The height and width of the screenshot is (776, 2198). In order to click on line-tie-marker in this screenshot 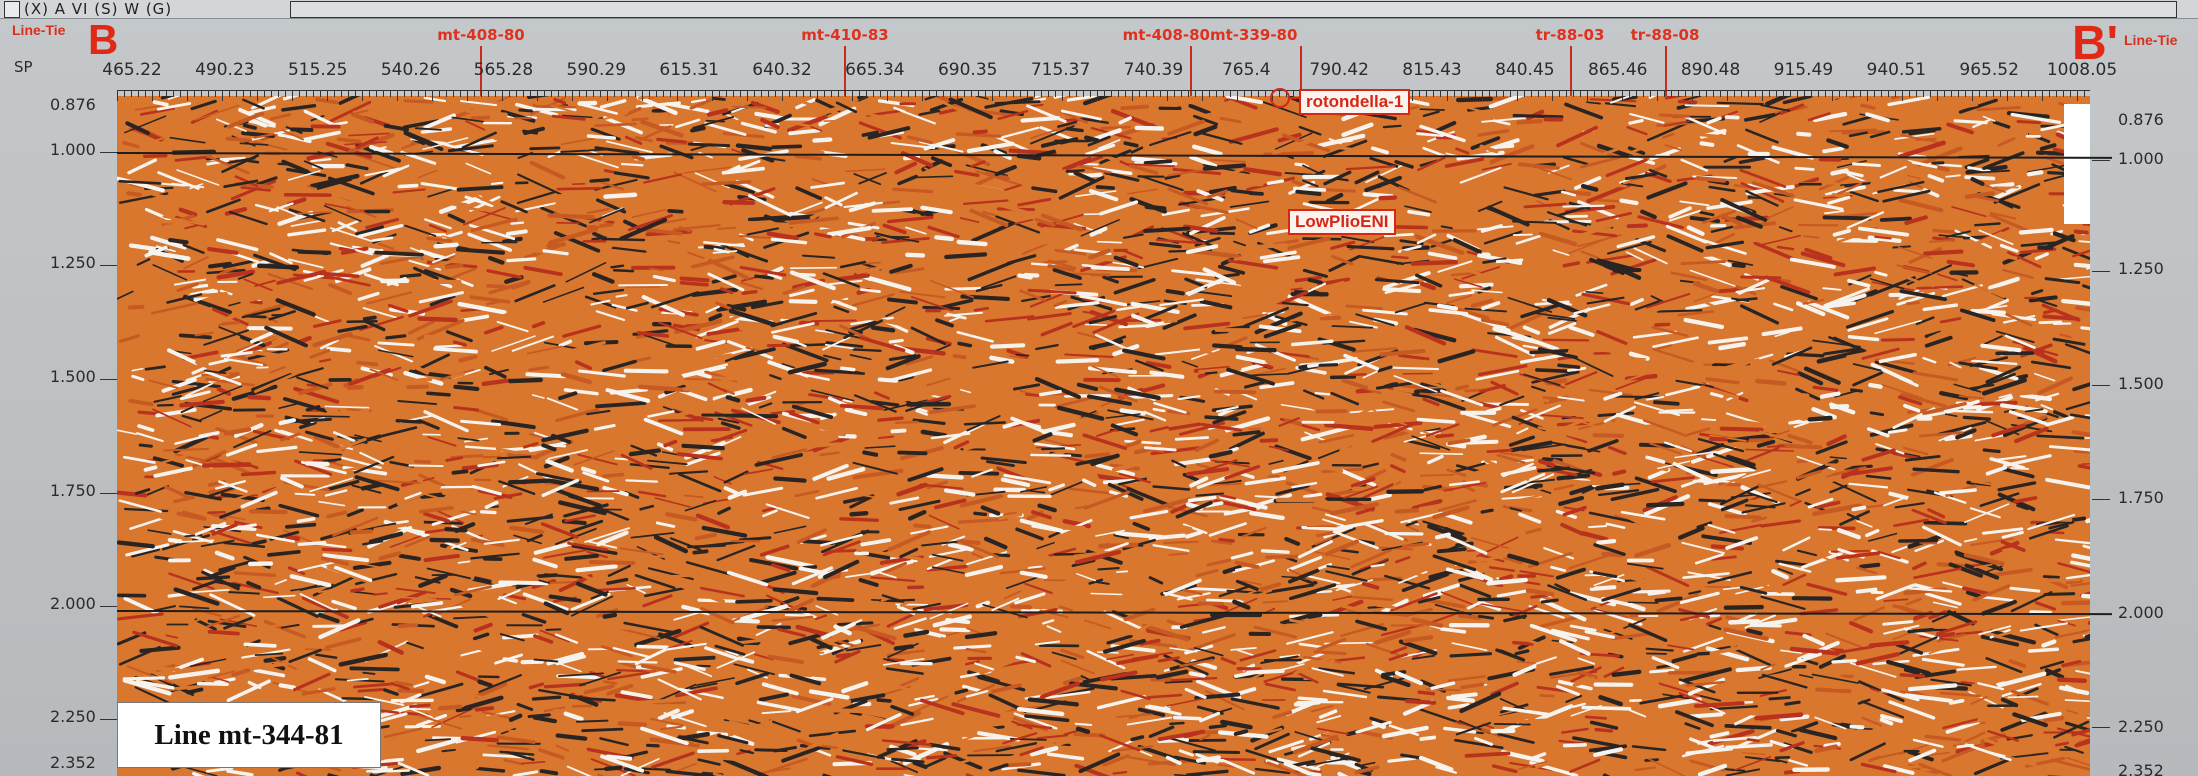, I will do `click(845, 72)`.